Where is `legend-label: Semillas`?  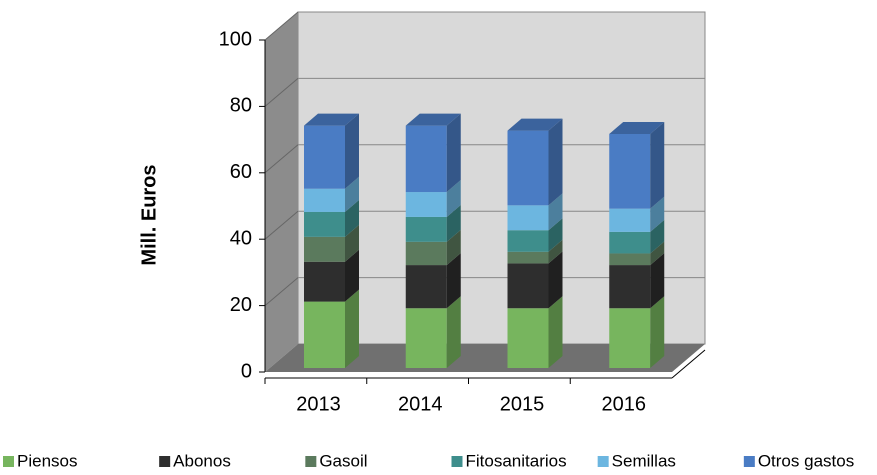
legend-label: Semillas is located at coordinates (644, 460).